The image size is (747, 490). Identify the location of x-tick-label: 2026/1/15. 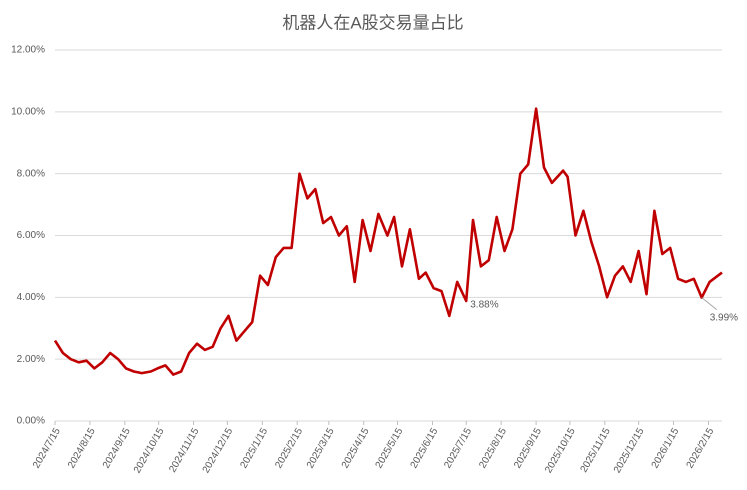
(666, 448).